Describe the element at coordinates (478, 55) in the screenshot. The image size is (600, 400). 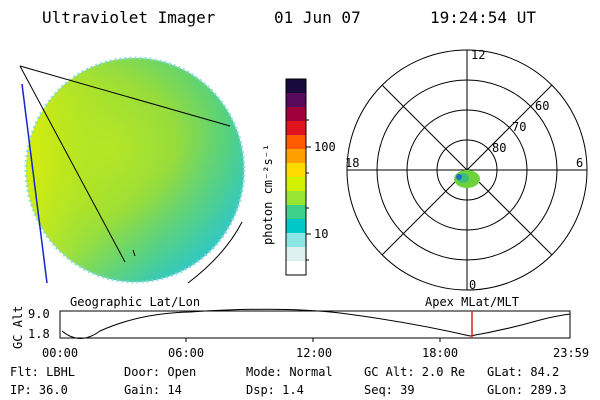
I see `mlt-label-12: 12` at that location.